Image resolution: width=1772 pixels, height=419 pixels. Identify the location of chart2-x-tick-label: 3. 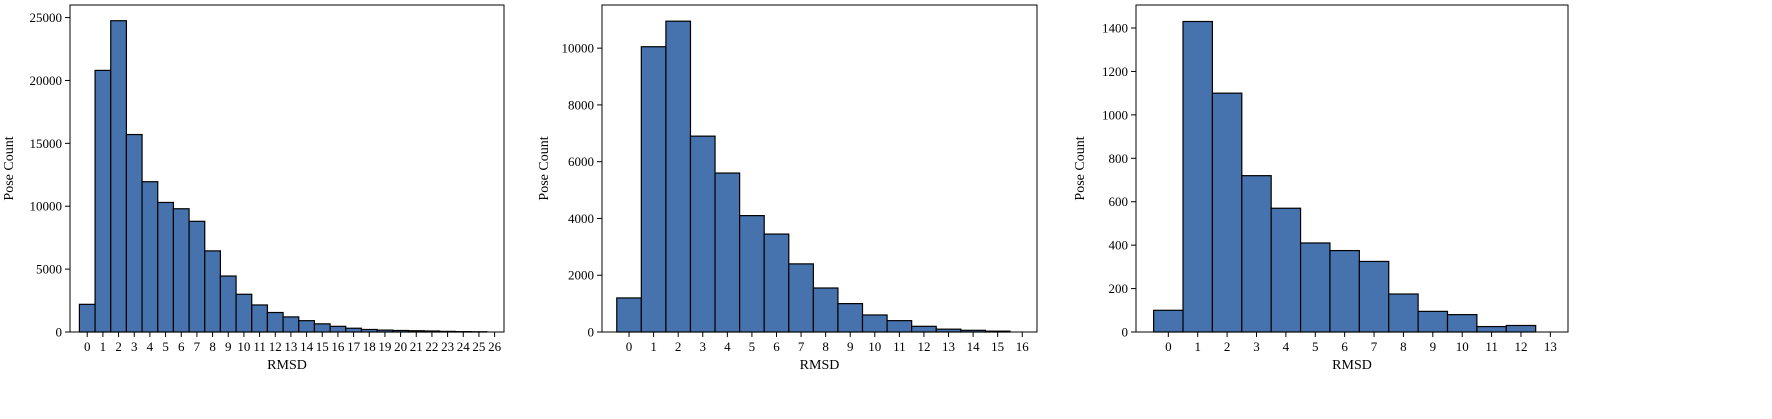
(703, 346).